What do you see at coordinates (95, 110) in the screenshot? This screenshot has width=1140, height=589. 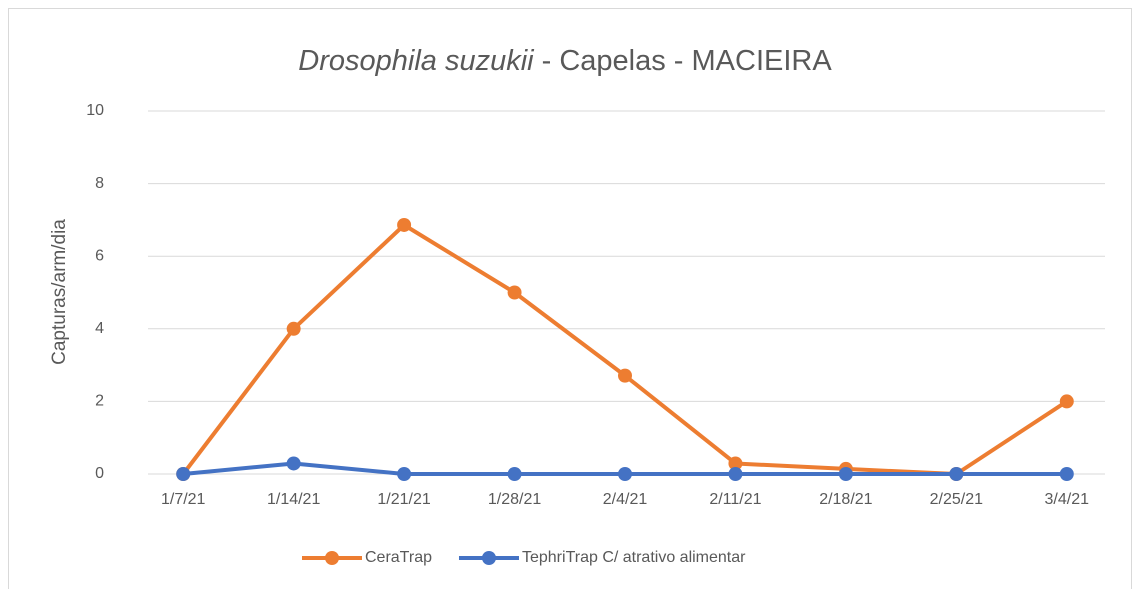 I see `y-tick-label: 10` at bounding box center [95, 110].